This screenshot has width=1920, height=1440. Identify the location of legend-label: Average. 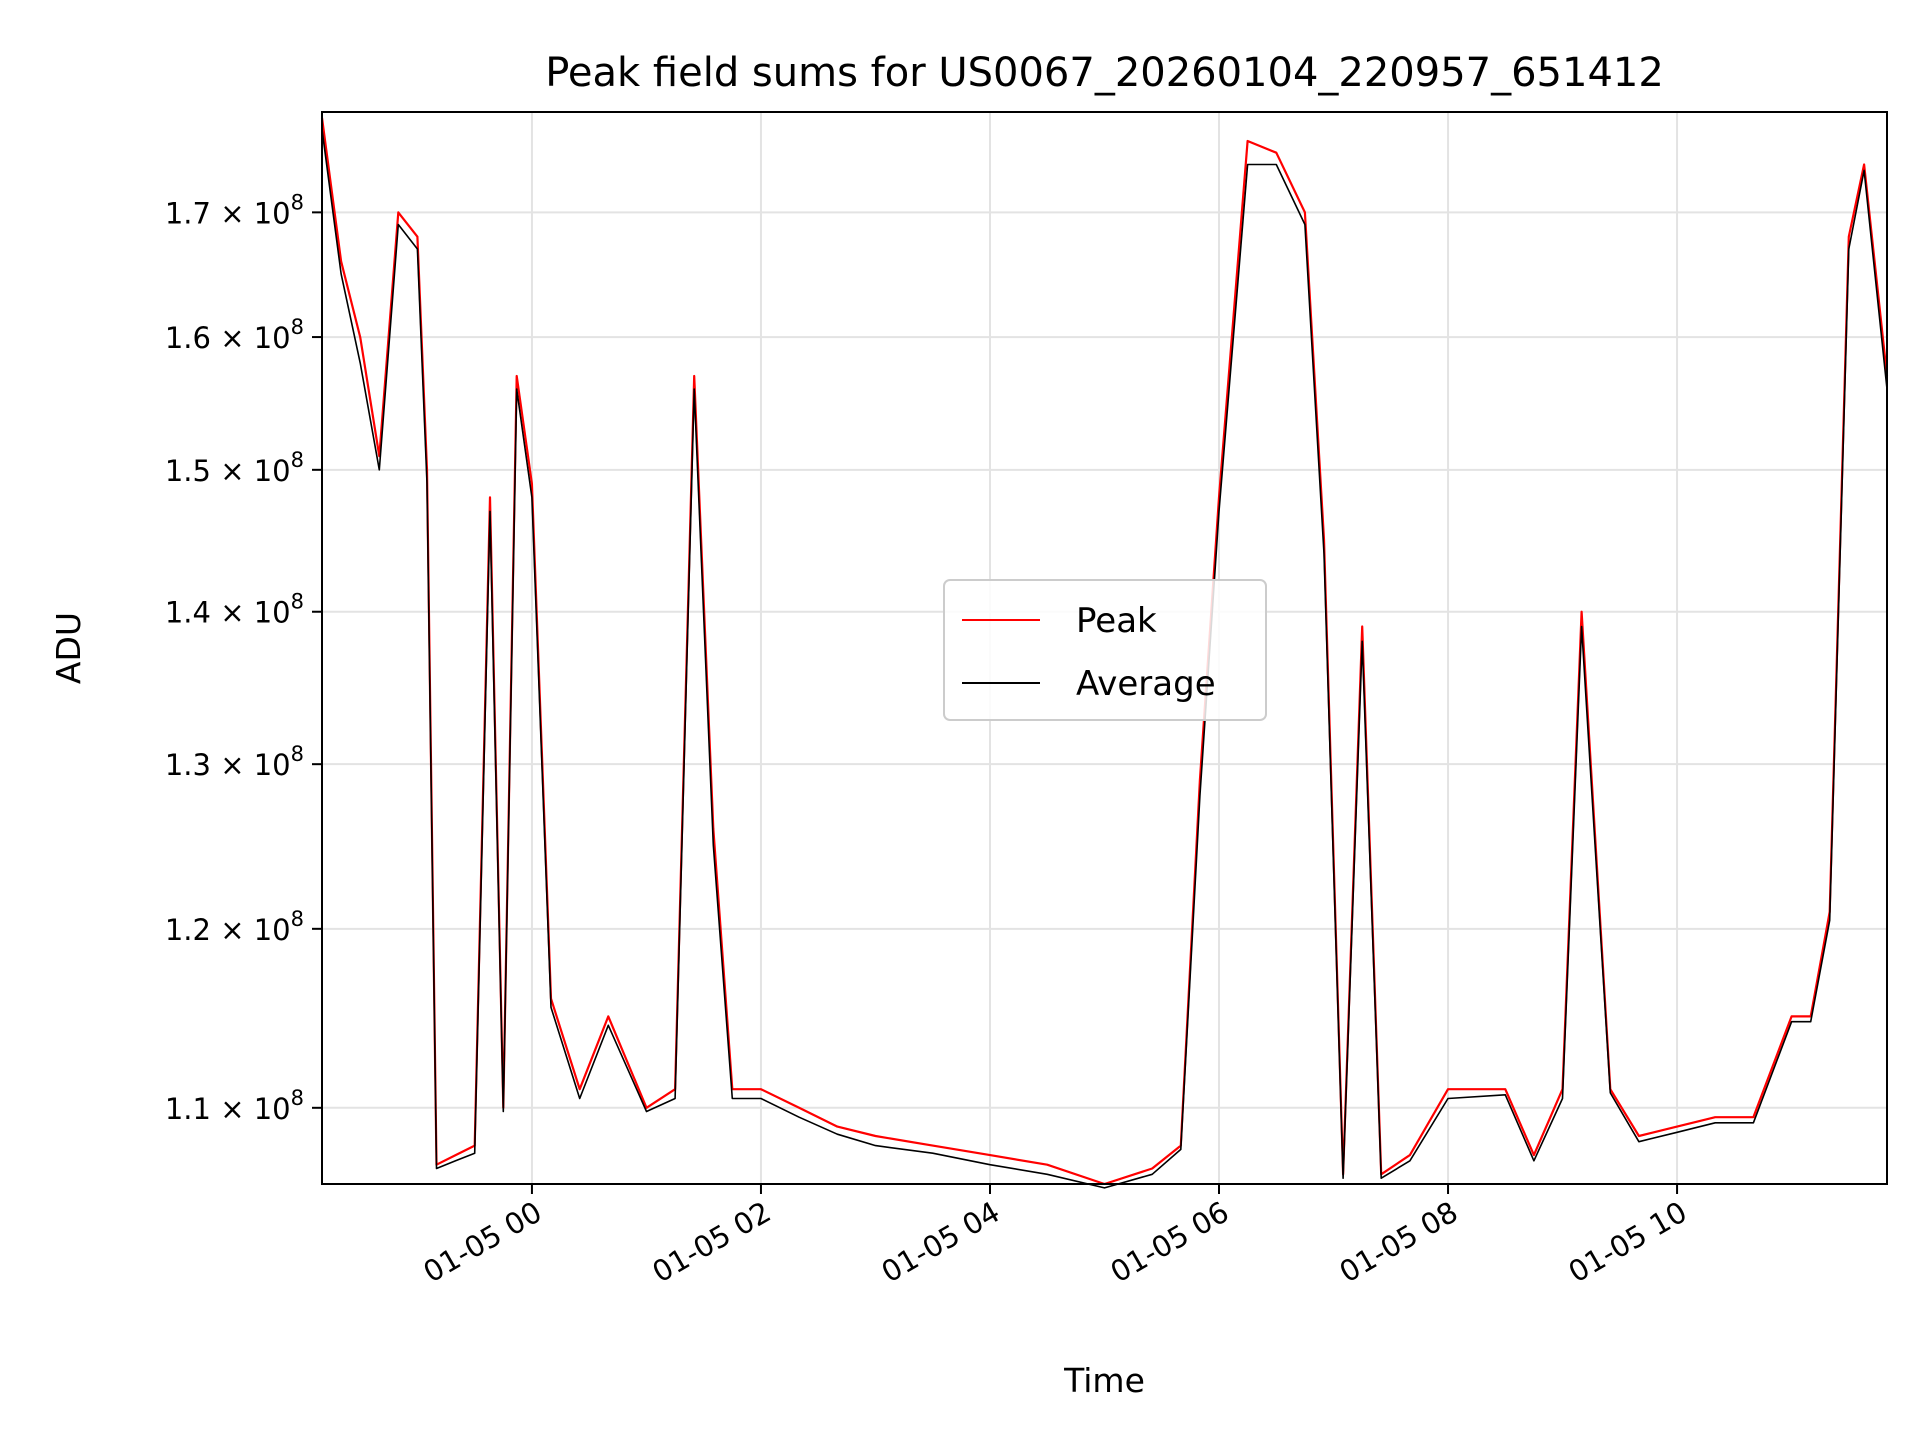
(1146, 684).